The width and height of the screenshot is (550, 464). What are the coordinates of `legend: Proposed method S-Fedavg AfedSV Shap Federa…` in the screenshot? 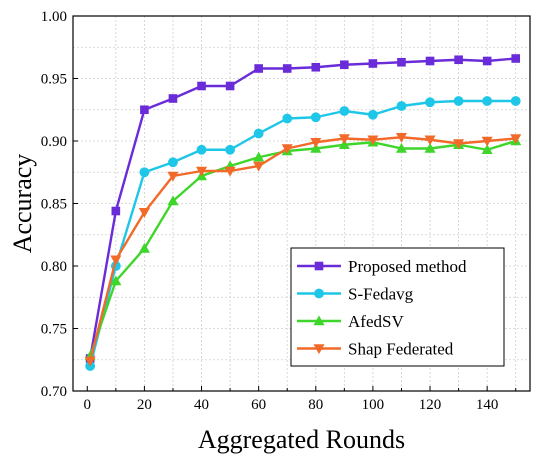 It's located at (397, 307).